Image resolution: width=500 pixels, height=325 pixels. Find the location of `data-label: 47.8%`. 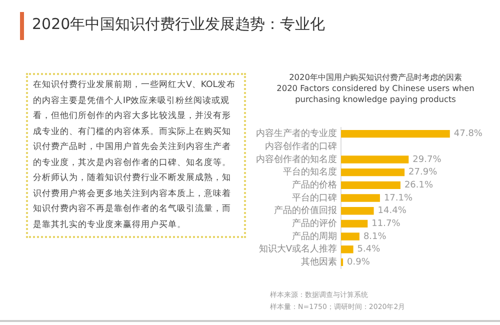

data-label: 47.8% is located at coordinates (468, 134).